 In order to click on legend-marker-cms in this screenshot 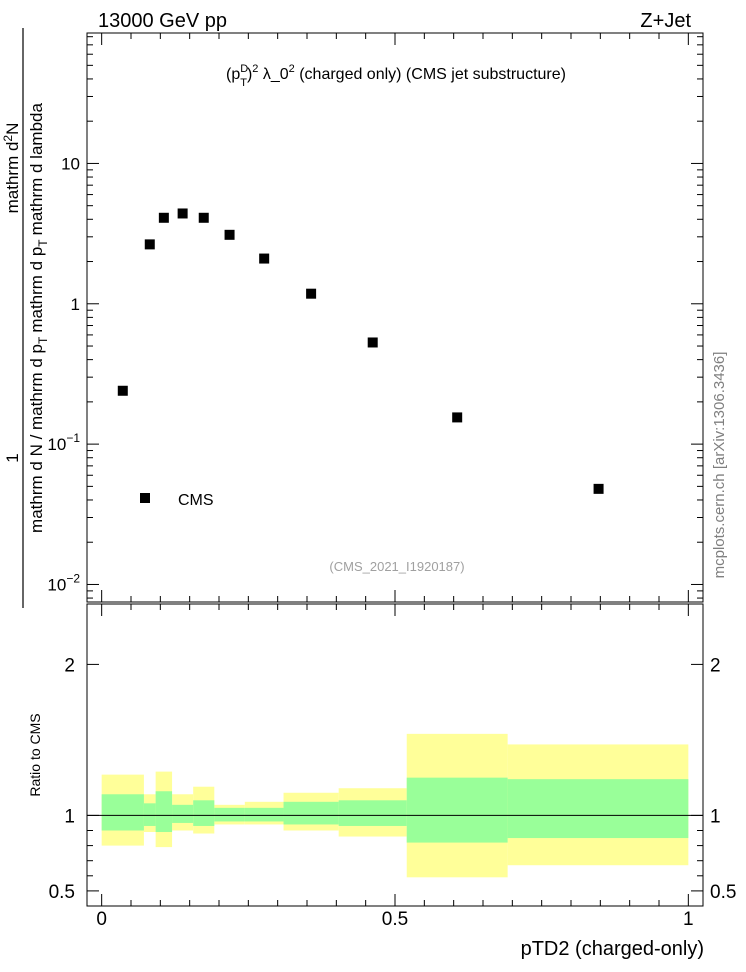, I will do `click(145, 498)`.